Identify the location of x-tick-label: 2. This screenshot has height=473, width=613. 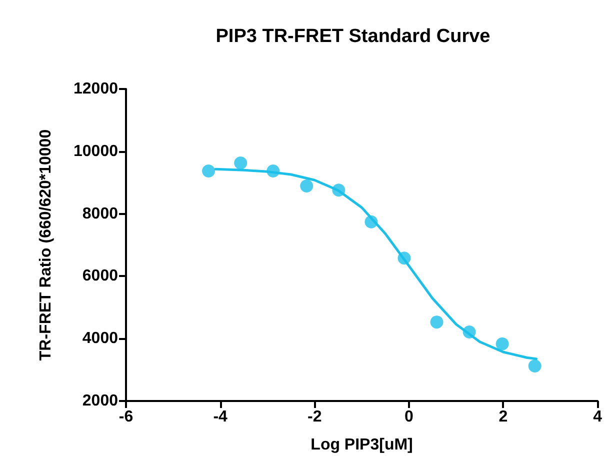
(503, 417).